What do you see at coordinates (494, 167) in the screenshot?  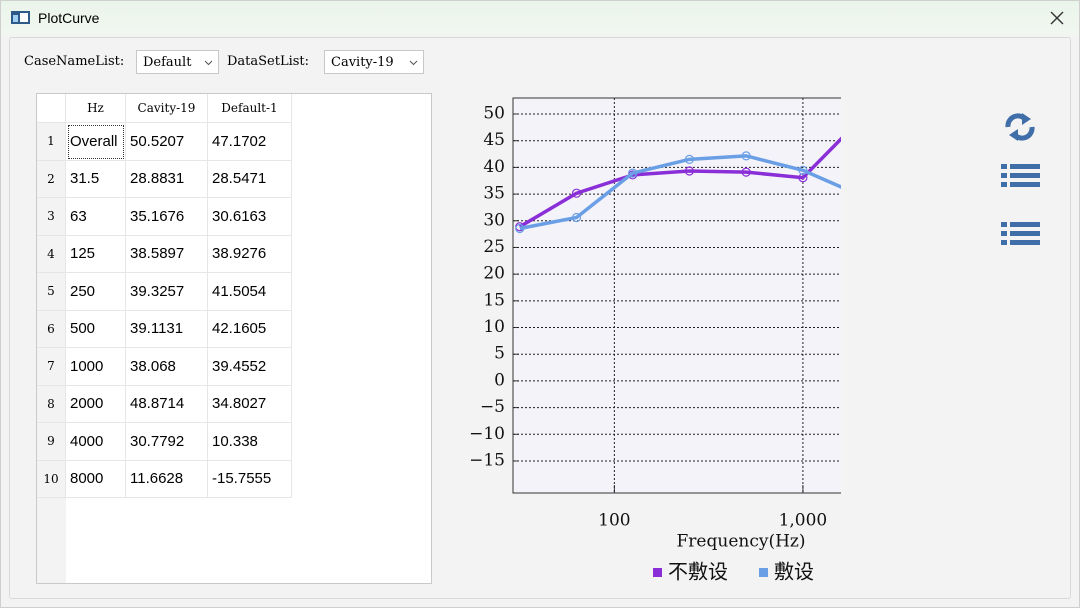 I see `y-tick-label: 40` at bounding box center [494, 167].